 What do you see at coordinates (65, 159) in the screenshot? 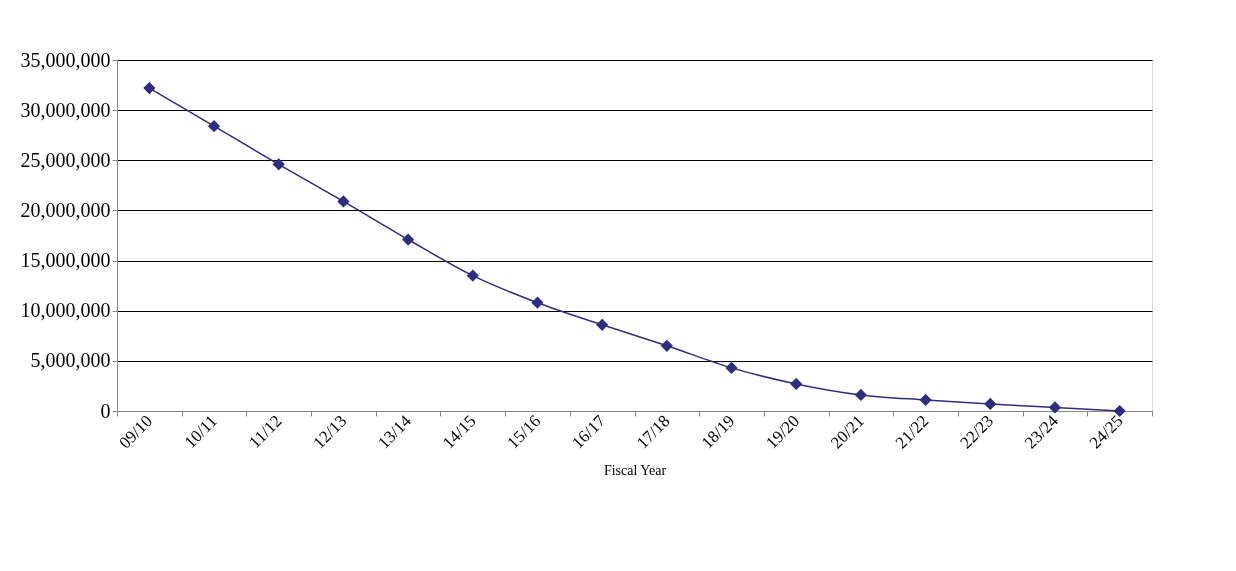
I see `y-tick-label: 25,000,000` at bounding box center [65, 159].